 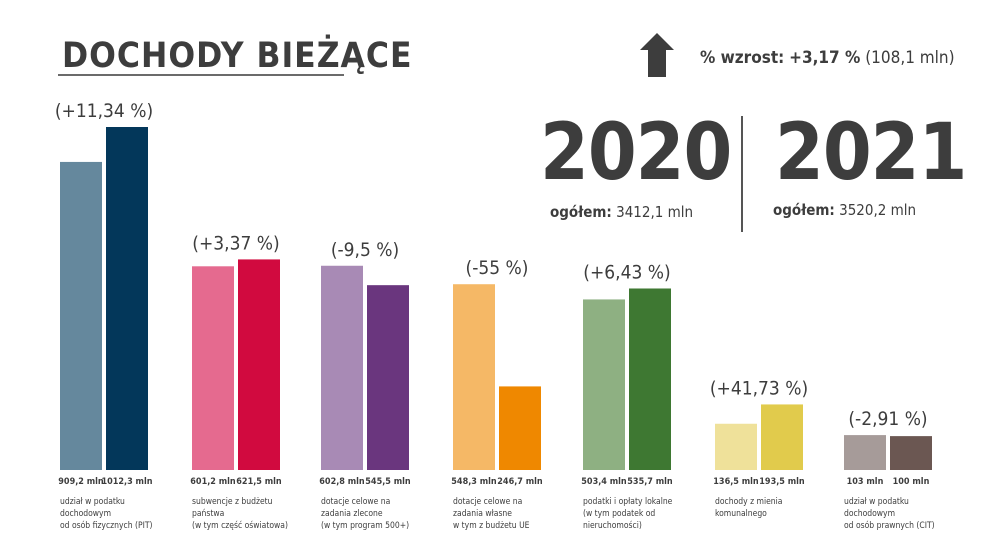 What do you see at coordinates (106, 525) in the screenshot?
I see `category-label: od osób fizycznych (PIT)` at bounding box center [106, 525].